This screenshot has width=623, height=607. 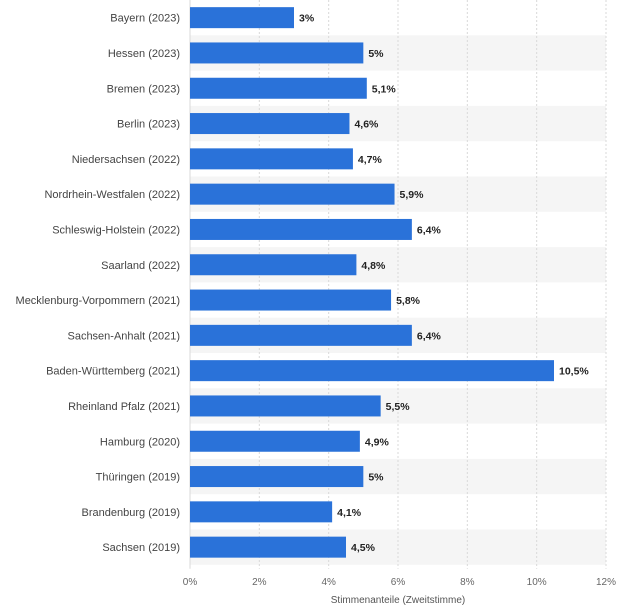 What do you see at coordinates (412, 195) in the screenshot?
I see `data-label: 5,9%` at bounding box center [412, 195].